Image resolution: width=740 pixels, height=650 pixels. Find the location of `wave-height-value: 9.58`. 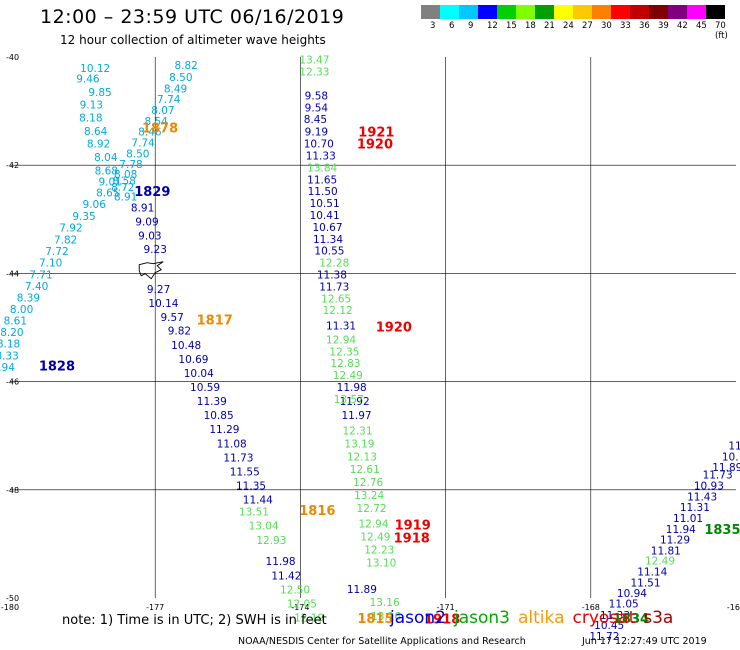

wave-height-value: 9.58 is located at coordinates (316, 96).